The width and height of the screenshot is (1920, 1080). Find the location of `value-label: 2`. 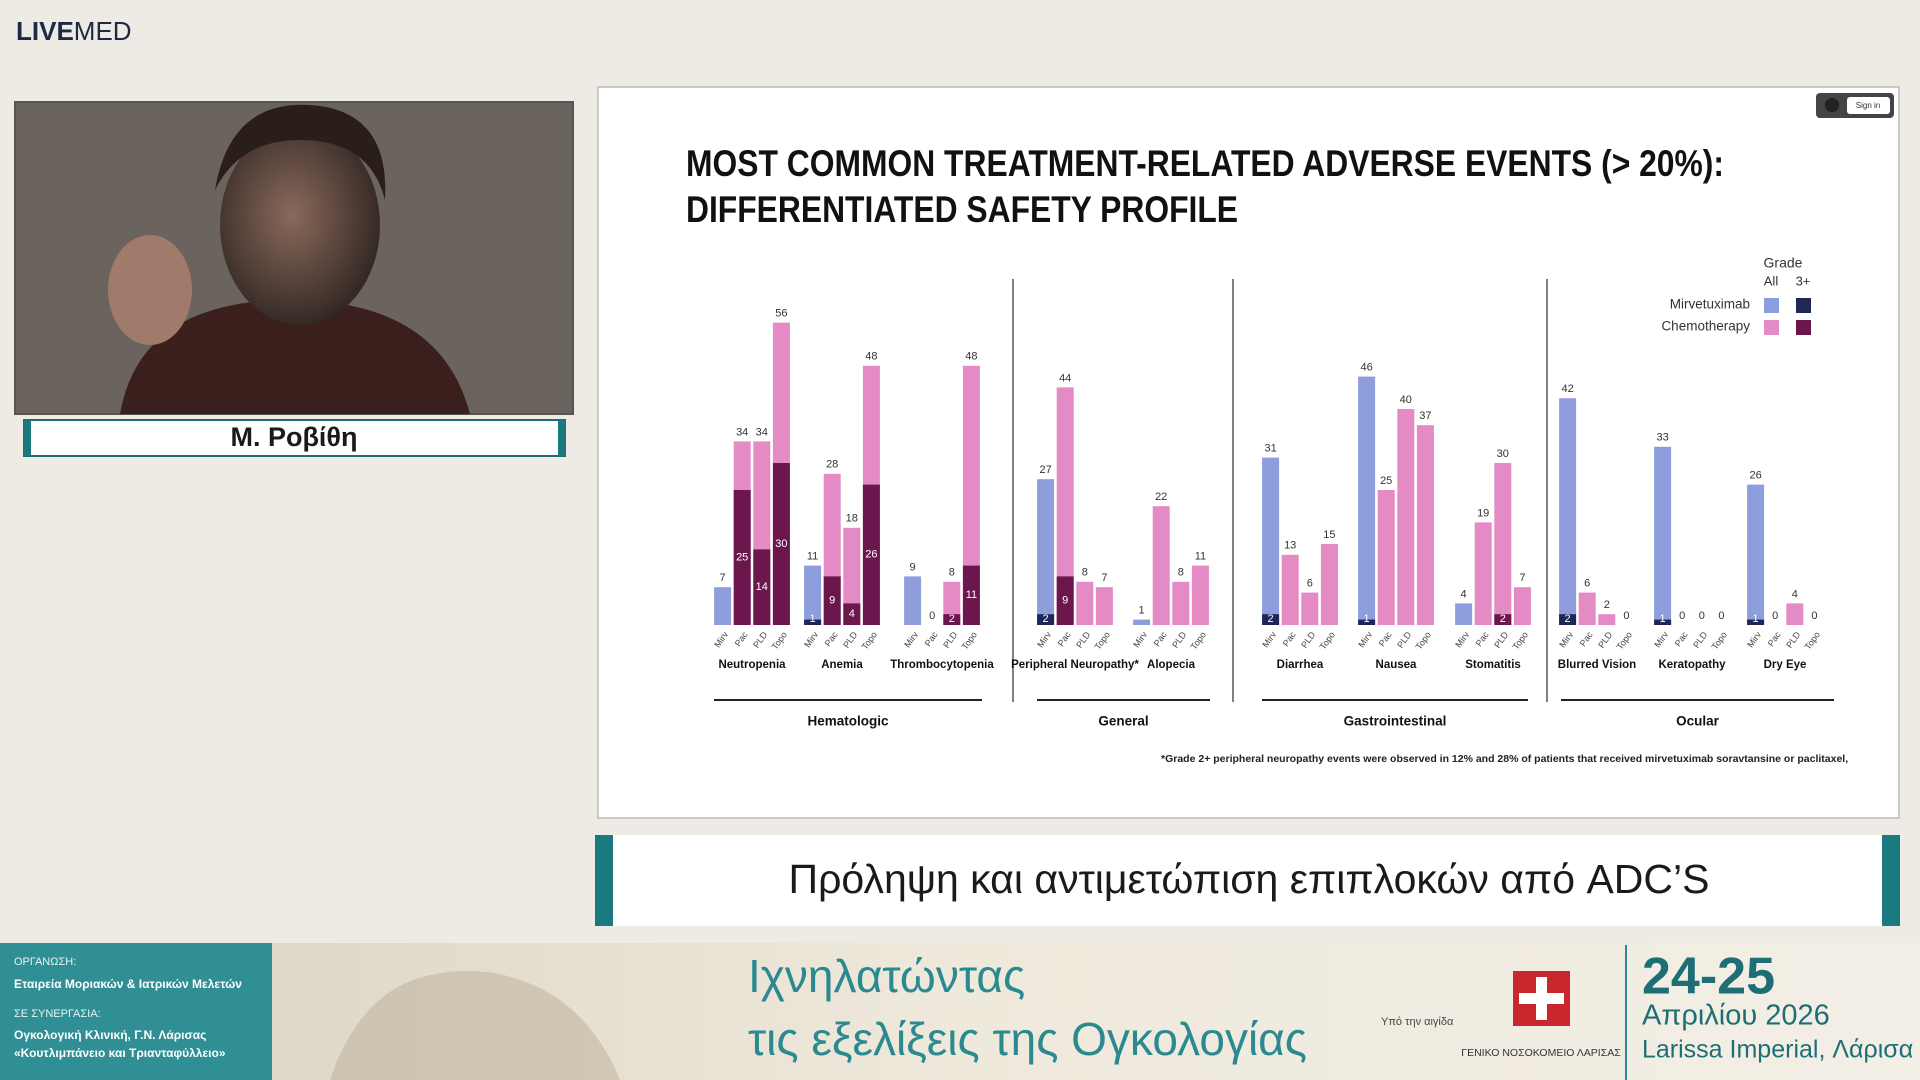

value-label: 2 is located at coordinates (1607, 605).